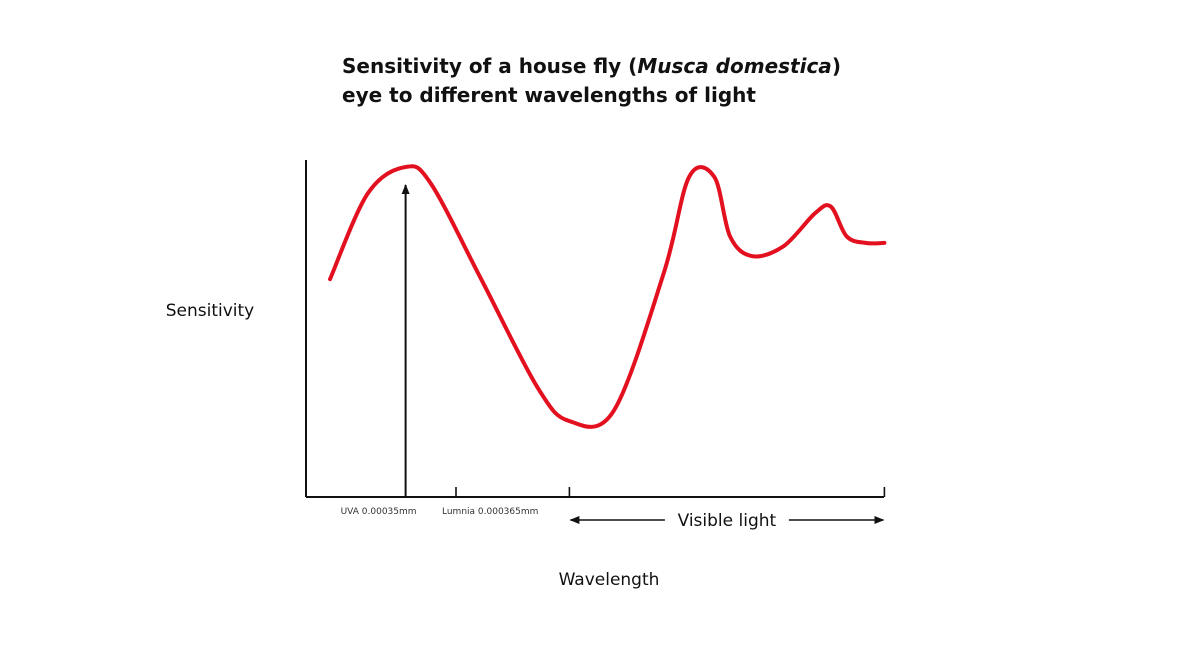 The width and height of the screenshot is (1200, 650). I want to click on x-axis-label: Wavelength, so click(609, 580).